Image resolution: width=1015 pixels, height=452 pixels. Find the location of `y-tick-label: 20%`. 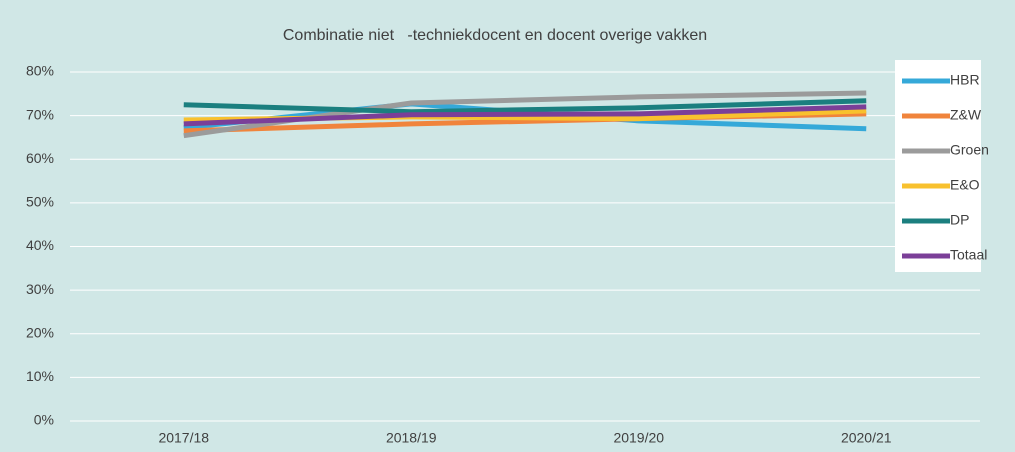

y-tick-label: 20% is located at coordinates (40, 332).